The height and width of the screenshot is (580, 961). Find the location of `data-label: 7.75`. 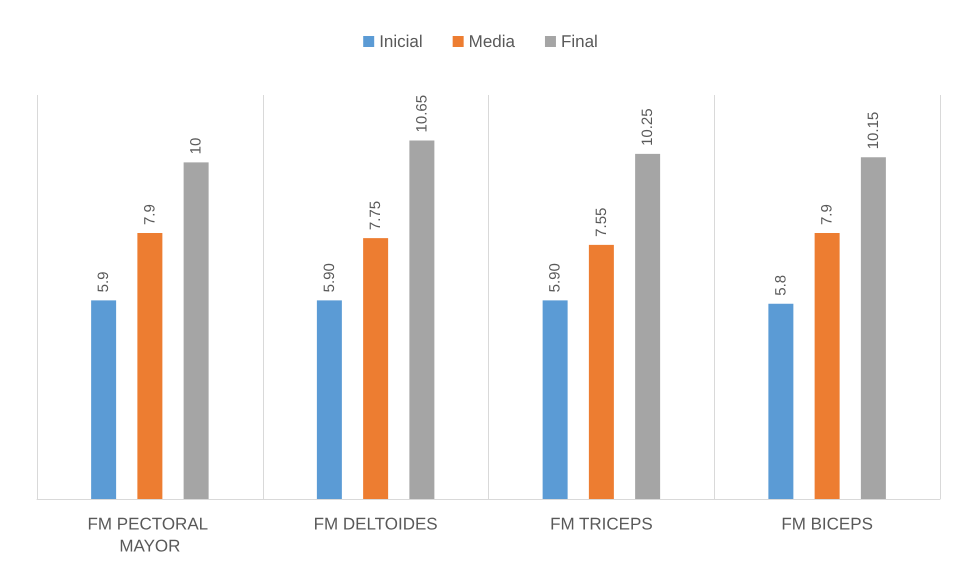

data-label: 7.75 is located at coordinates (375, 215).